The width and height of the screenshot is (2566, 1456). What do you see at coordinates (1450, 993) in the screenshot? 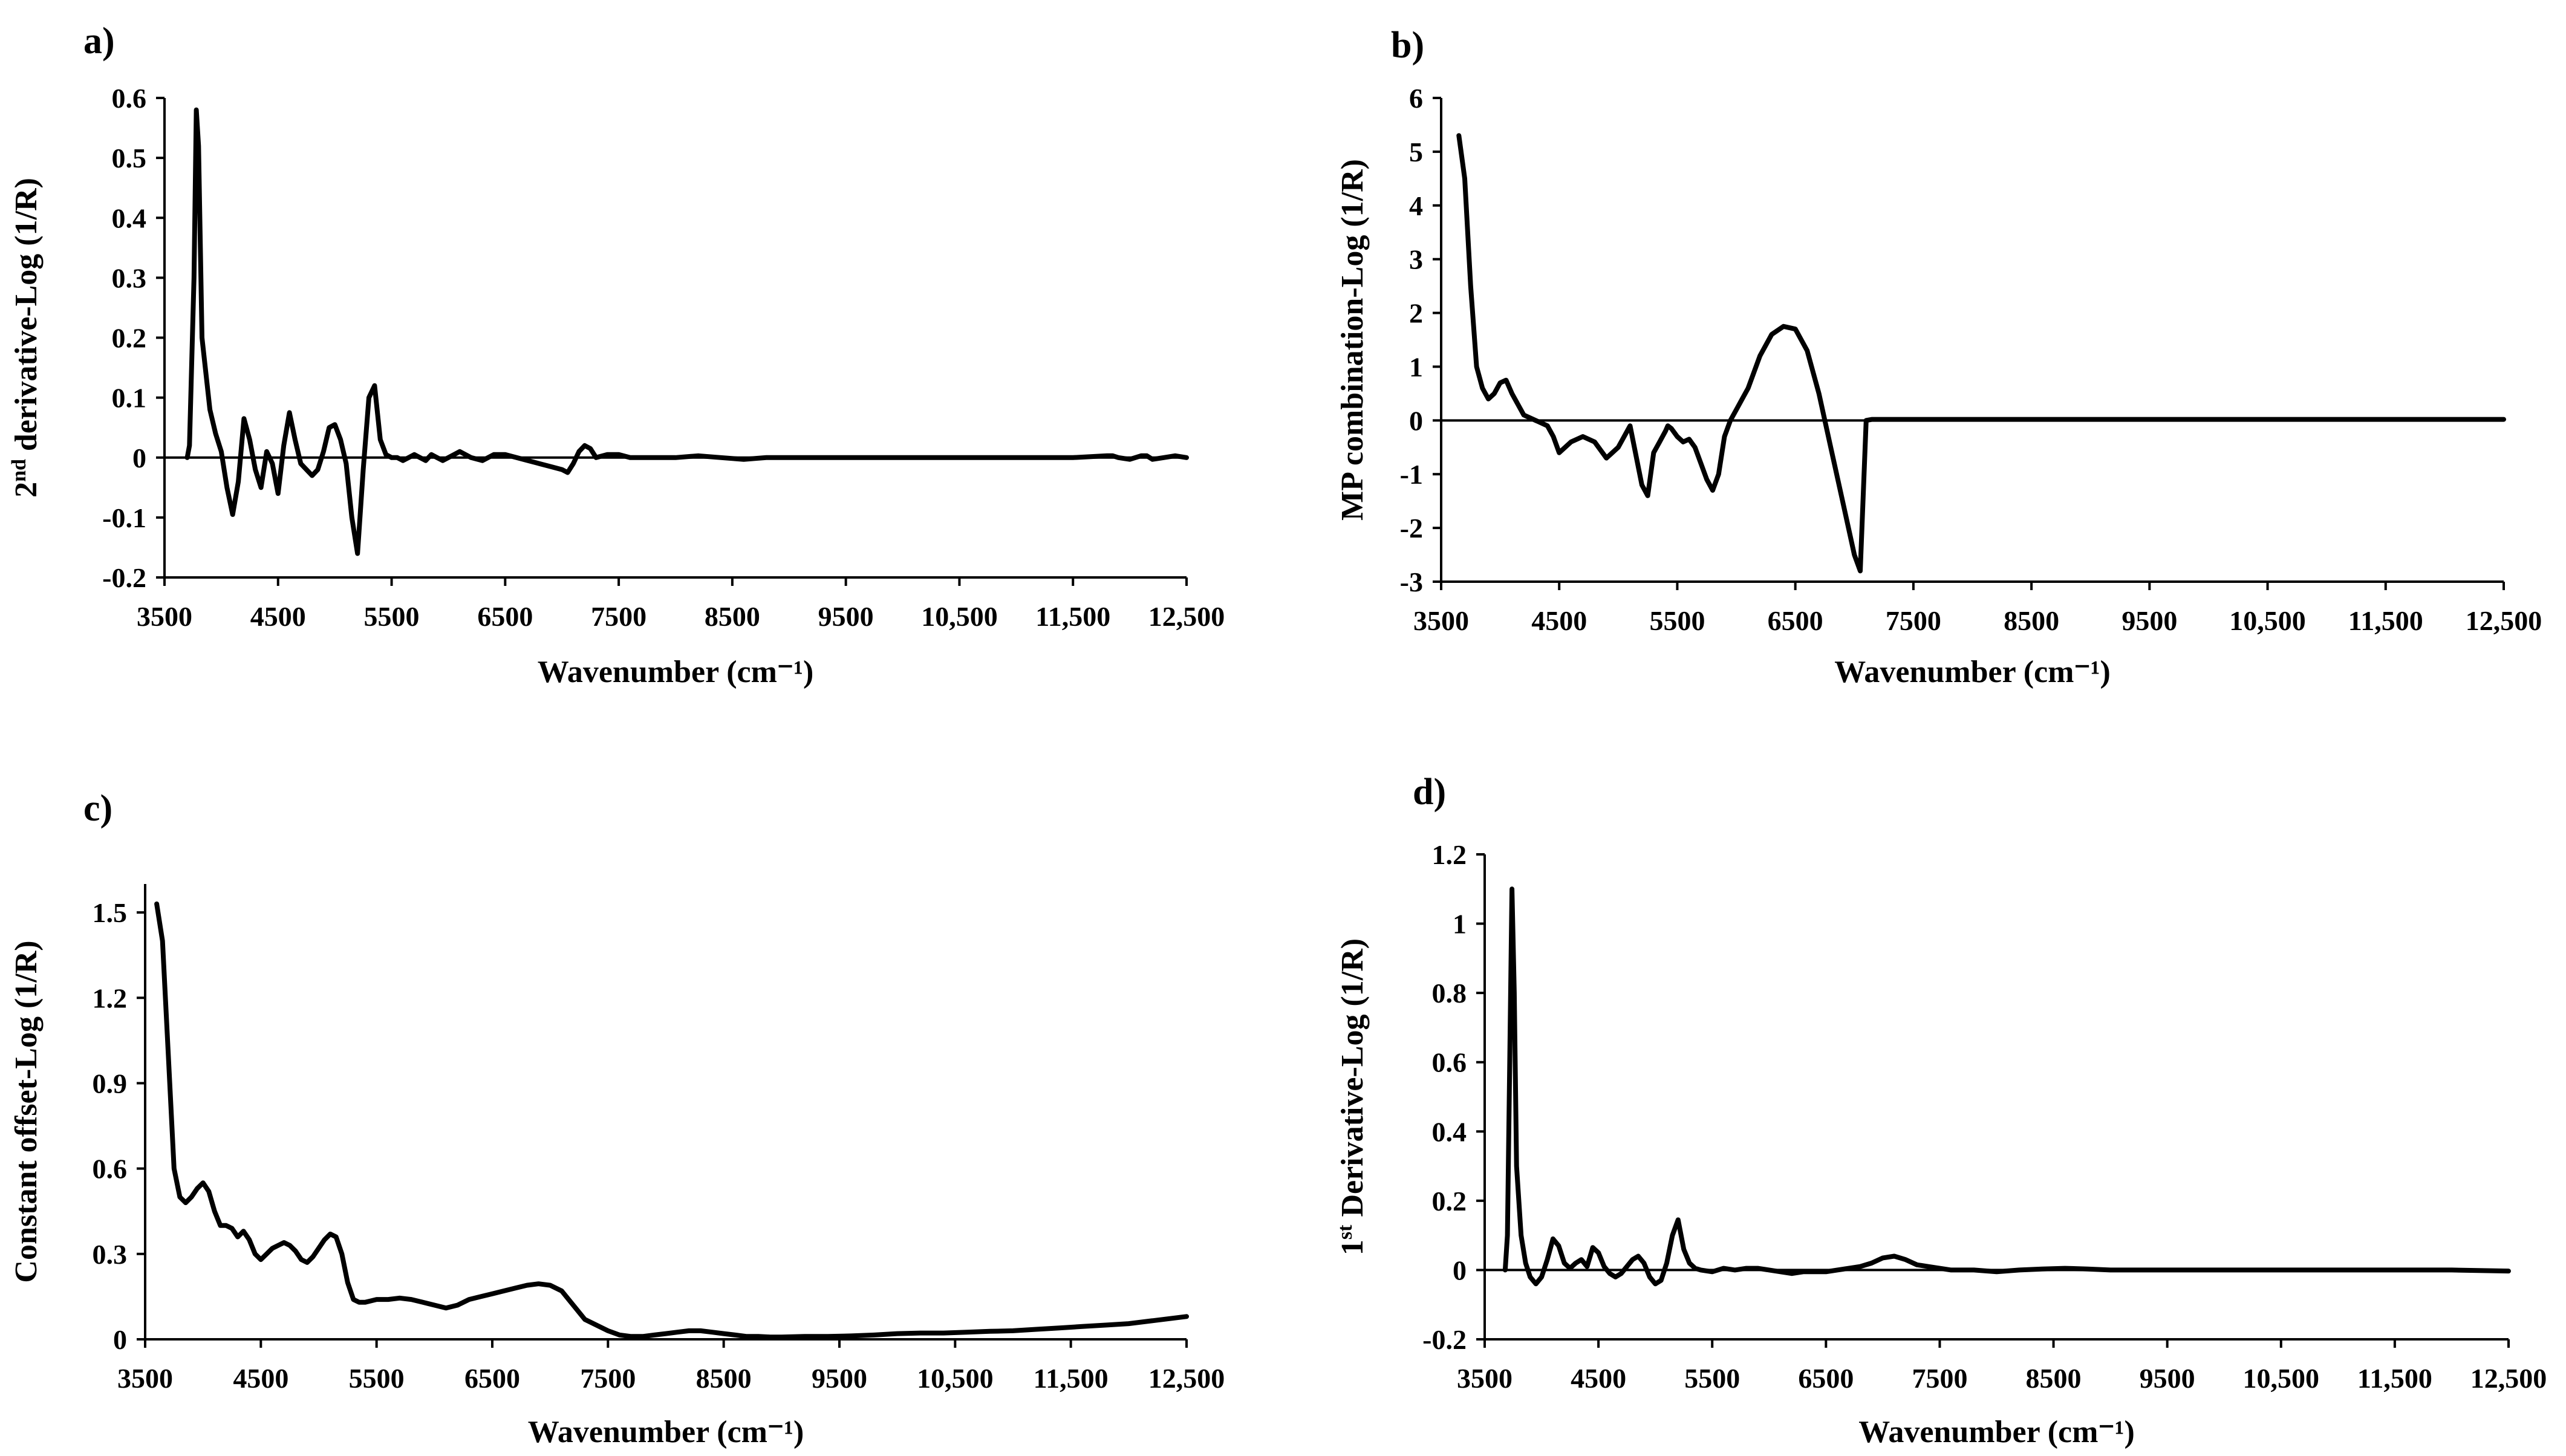
I see `y-tick-label: 0.8` at bounding box center [1450, 993].